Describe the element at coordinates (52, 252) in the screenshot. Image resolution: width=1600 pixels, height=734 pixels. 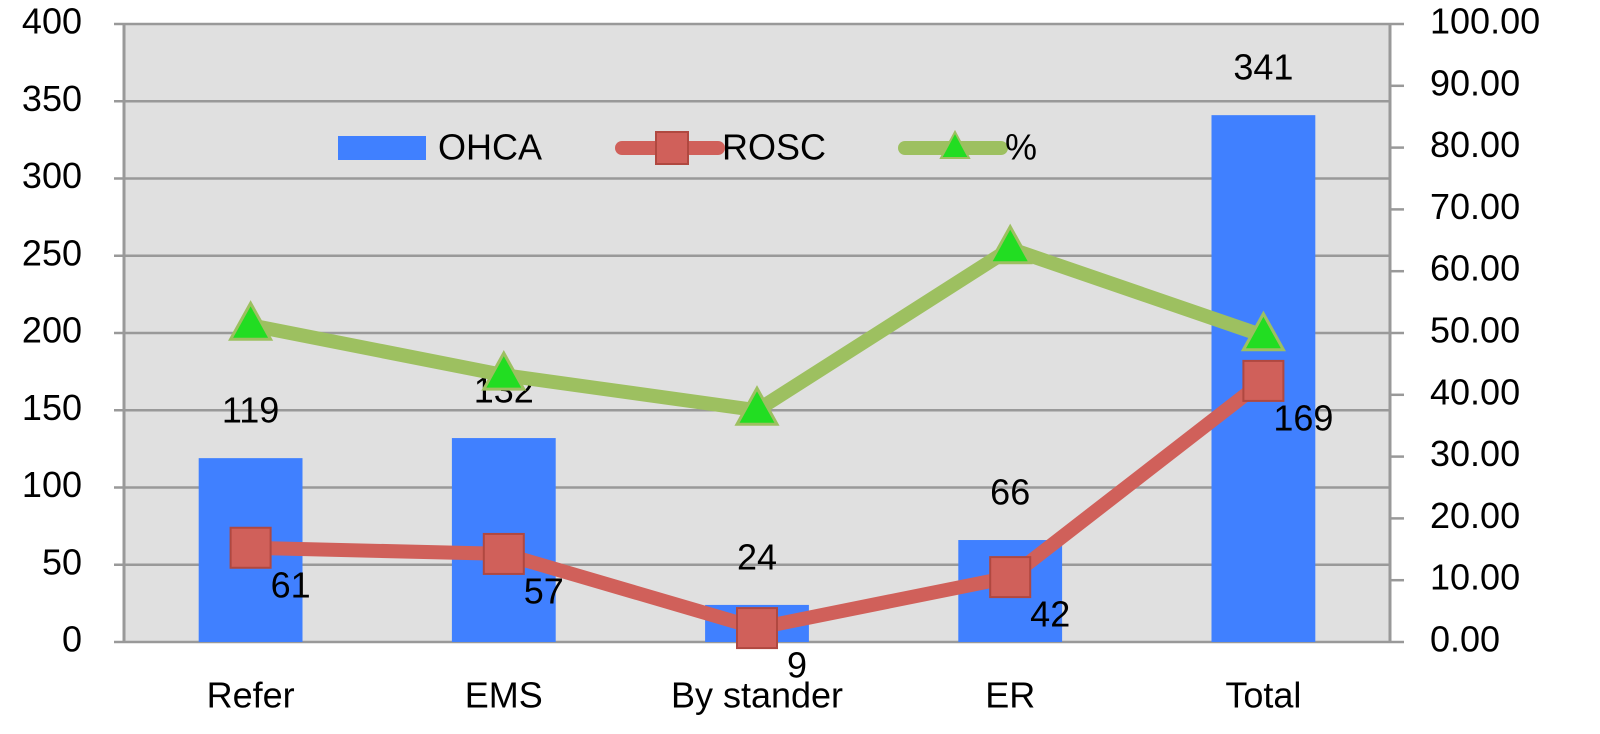
I see `y-tick-label: 250` at that location.